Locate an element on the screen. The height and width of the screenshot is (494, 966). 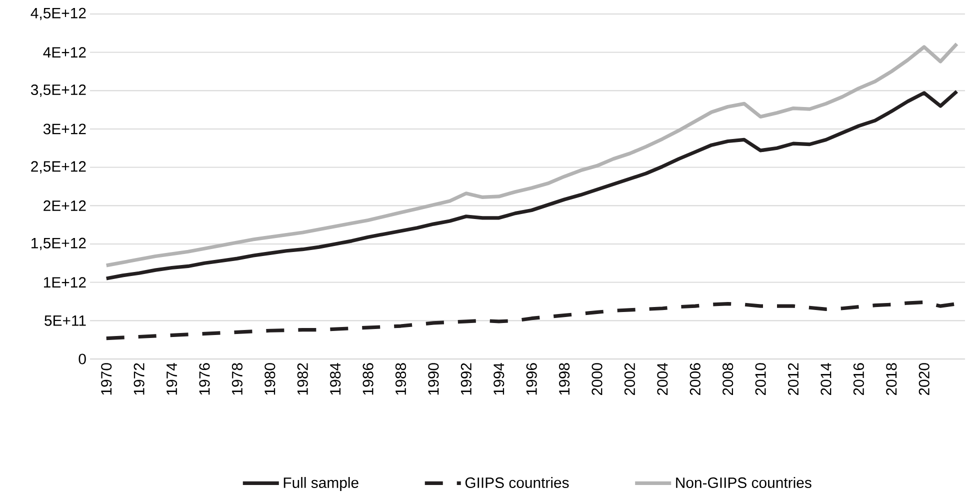
x-tick-label: 2004 is located at coordinates (662, 378).